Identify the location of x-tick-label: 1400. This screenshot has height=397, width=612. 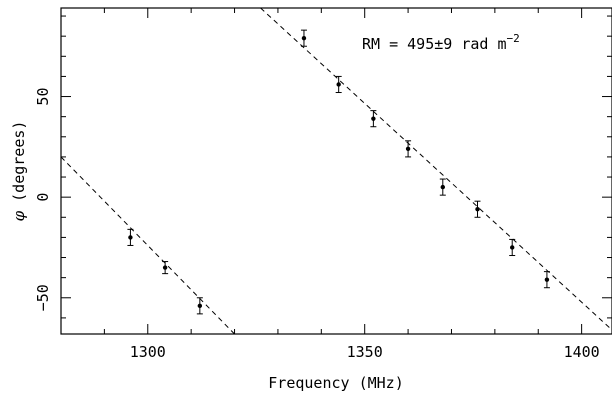
(582, 352).